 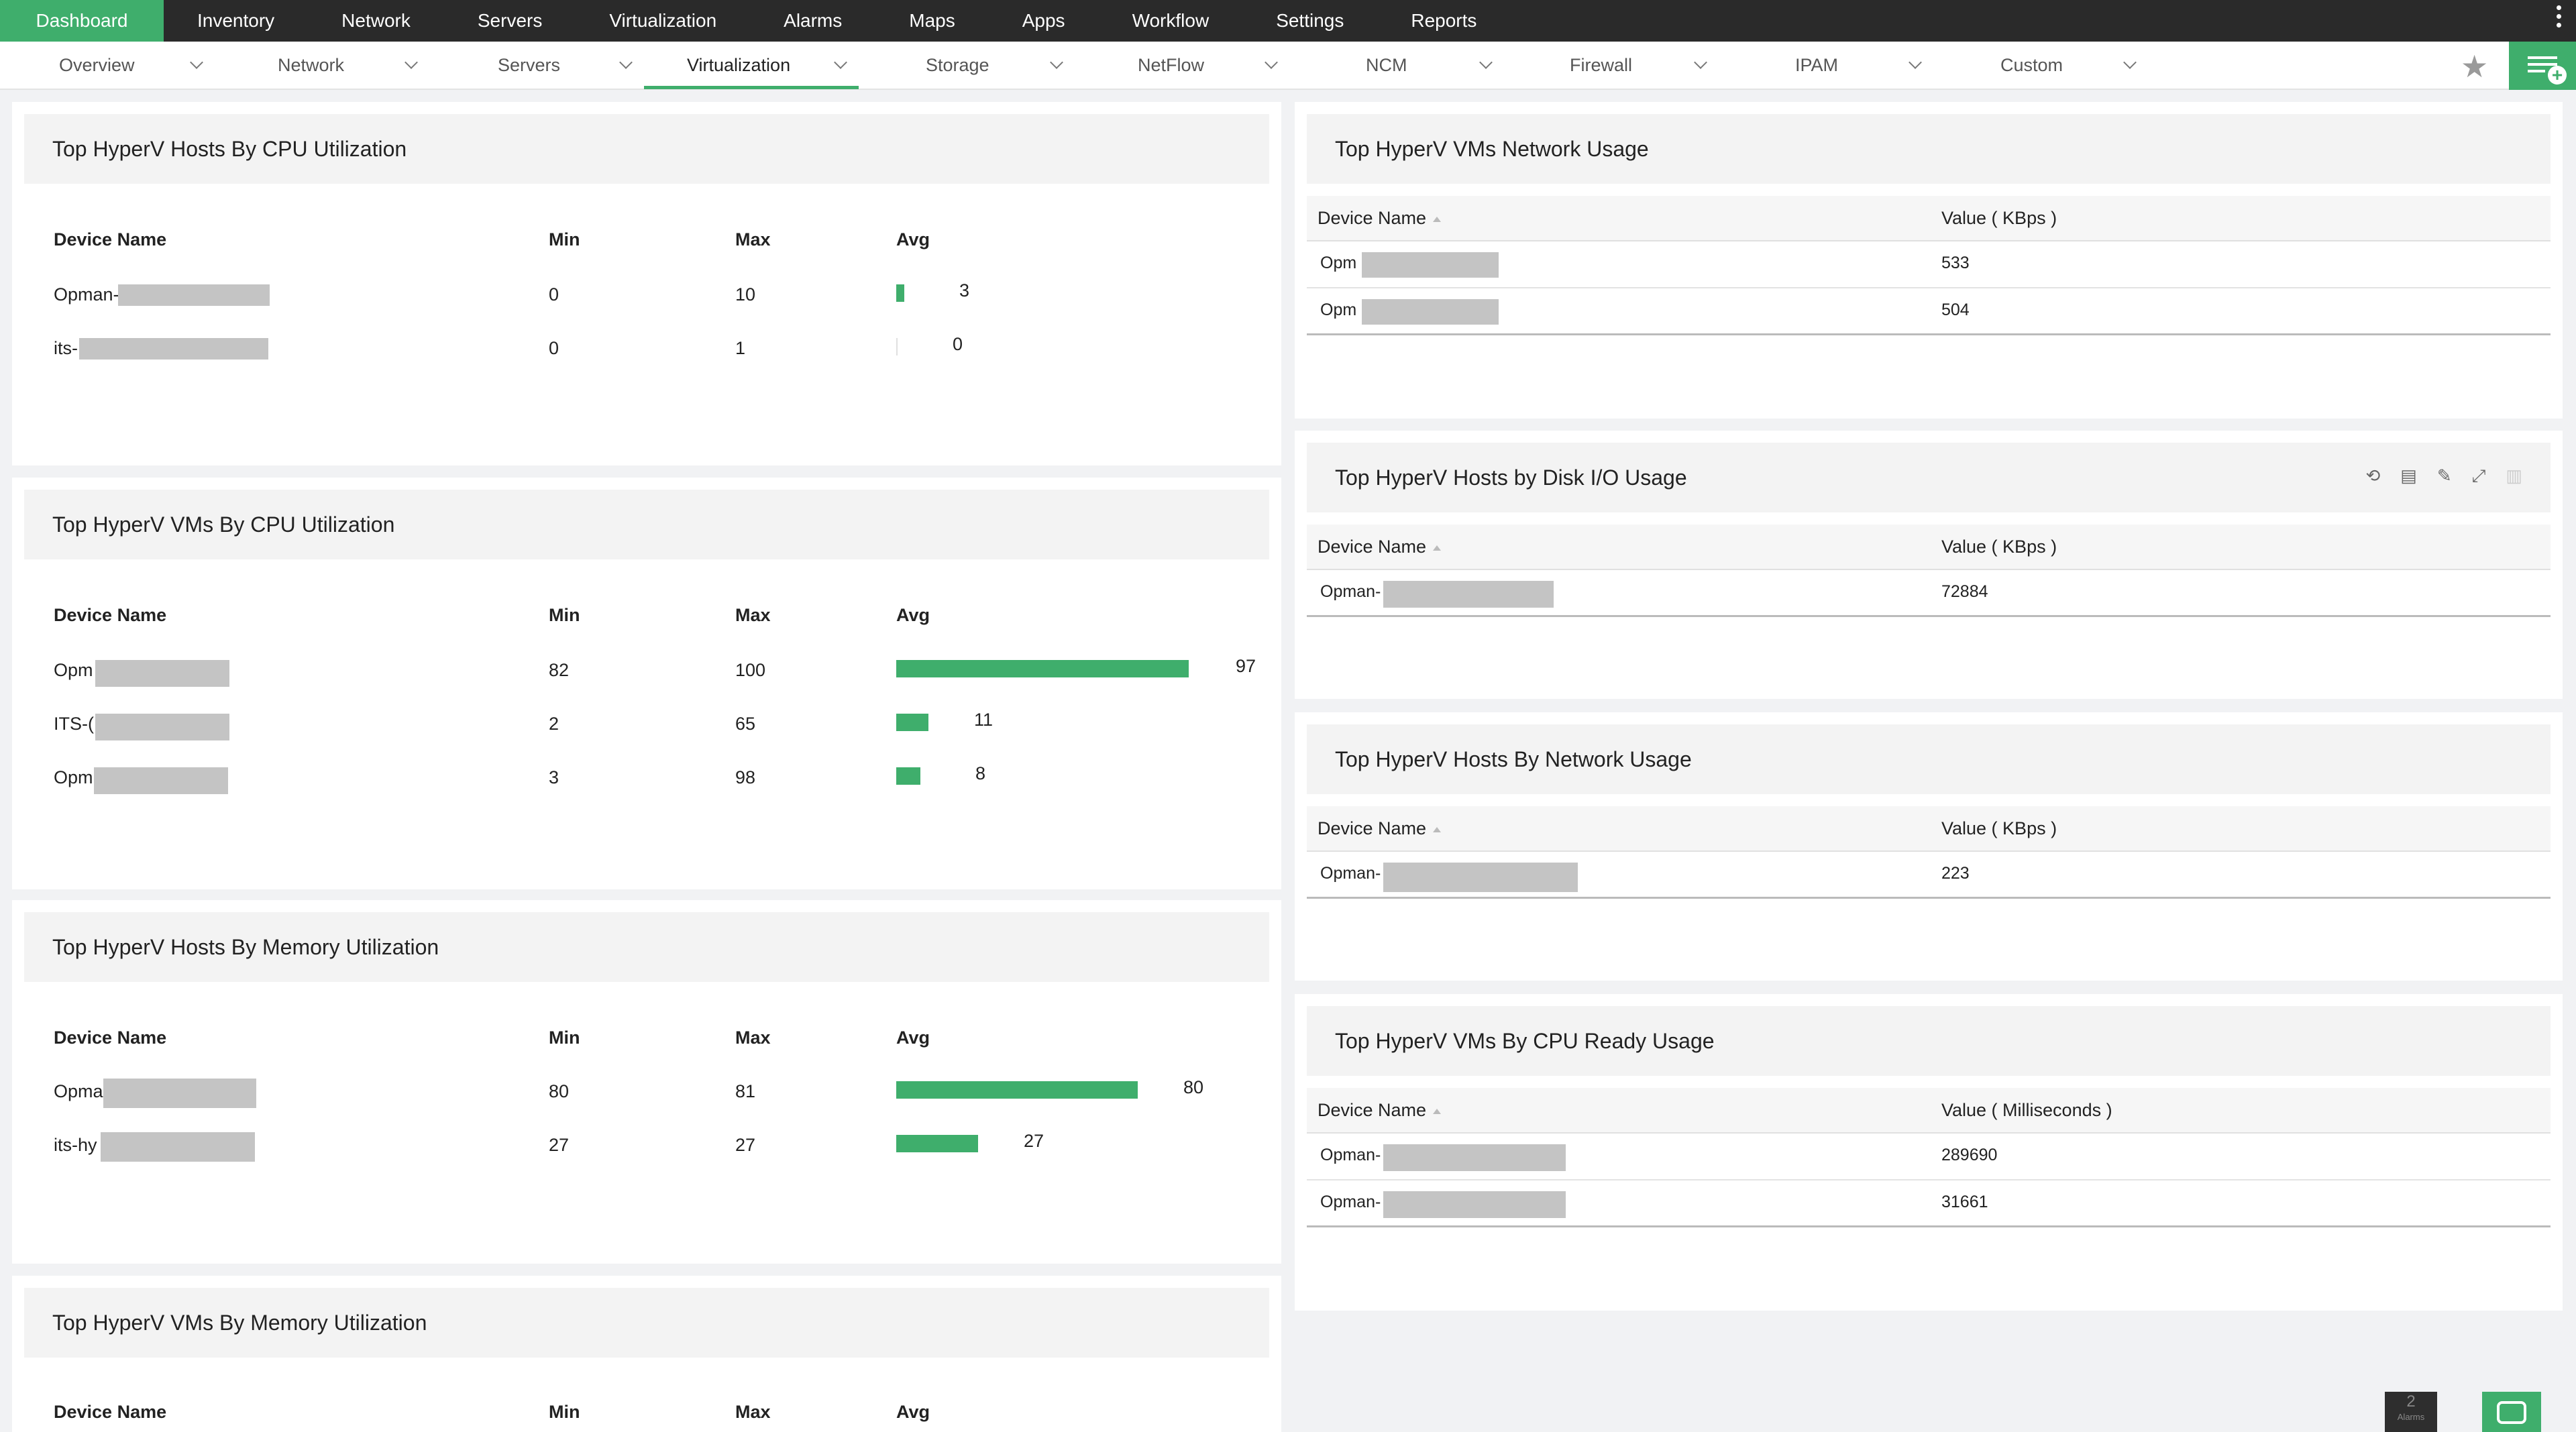 I want to click on value: 289690, so click(x=1969, y=1155).